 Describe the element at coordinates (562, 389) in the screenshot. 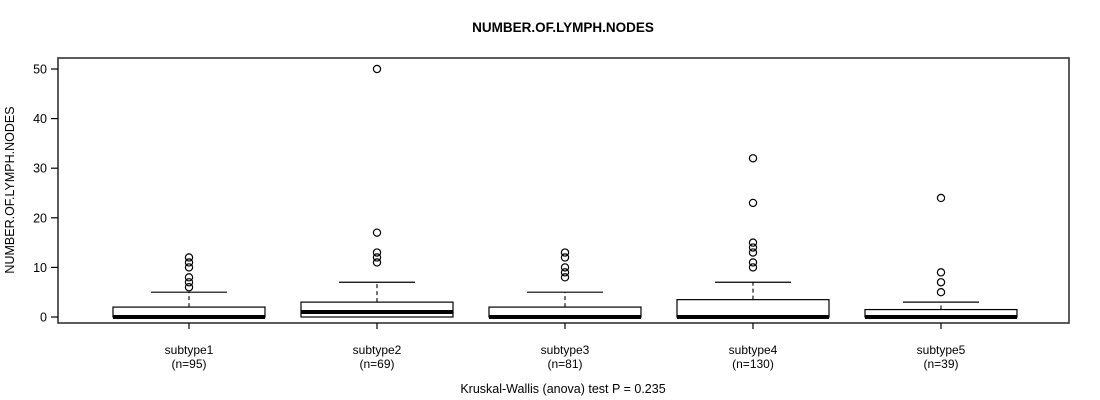

I see `stat-annotation: Kruskal-Wallis (anova) test P = 0.235` at that location.